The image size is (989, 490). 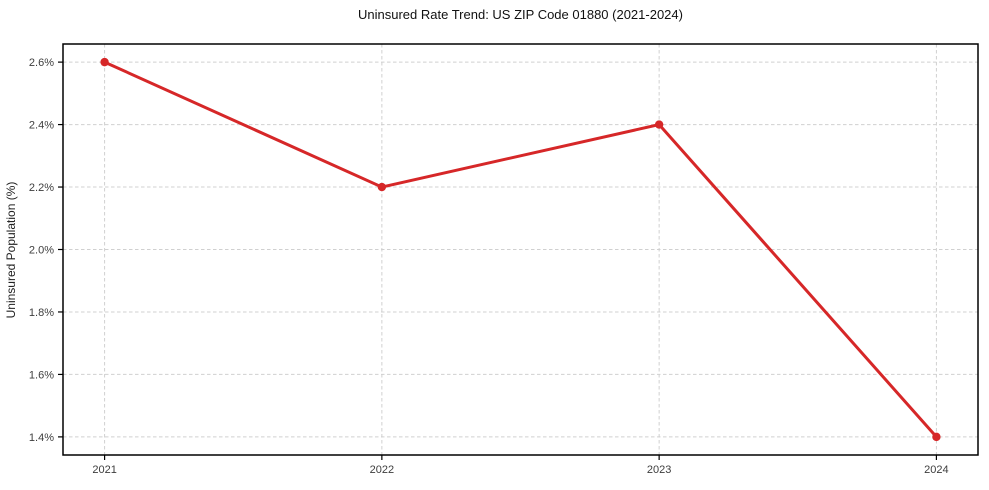 What do you see at coordinates (41, 375) in the screenshot?
I see `y-tick-label: 1.6%` at bounding box center [41, 375].